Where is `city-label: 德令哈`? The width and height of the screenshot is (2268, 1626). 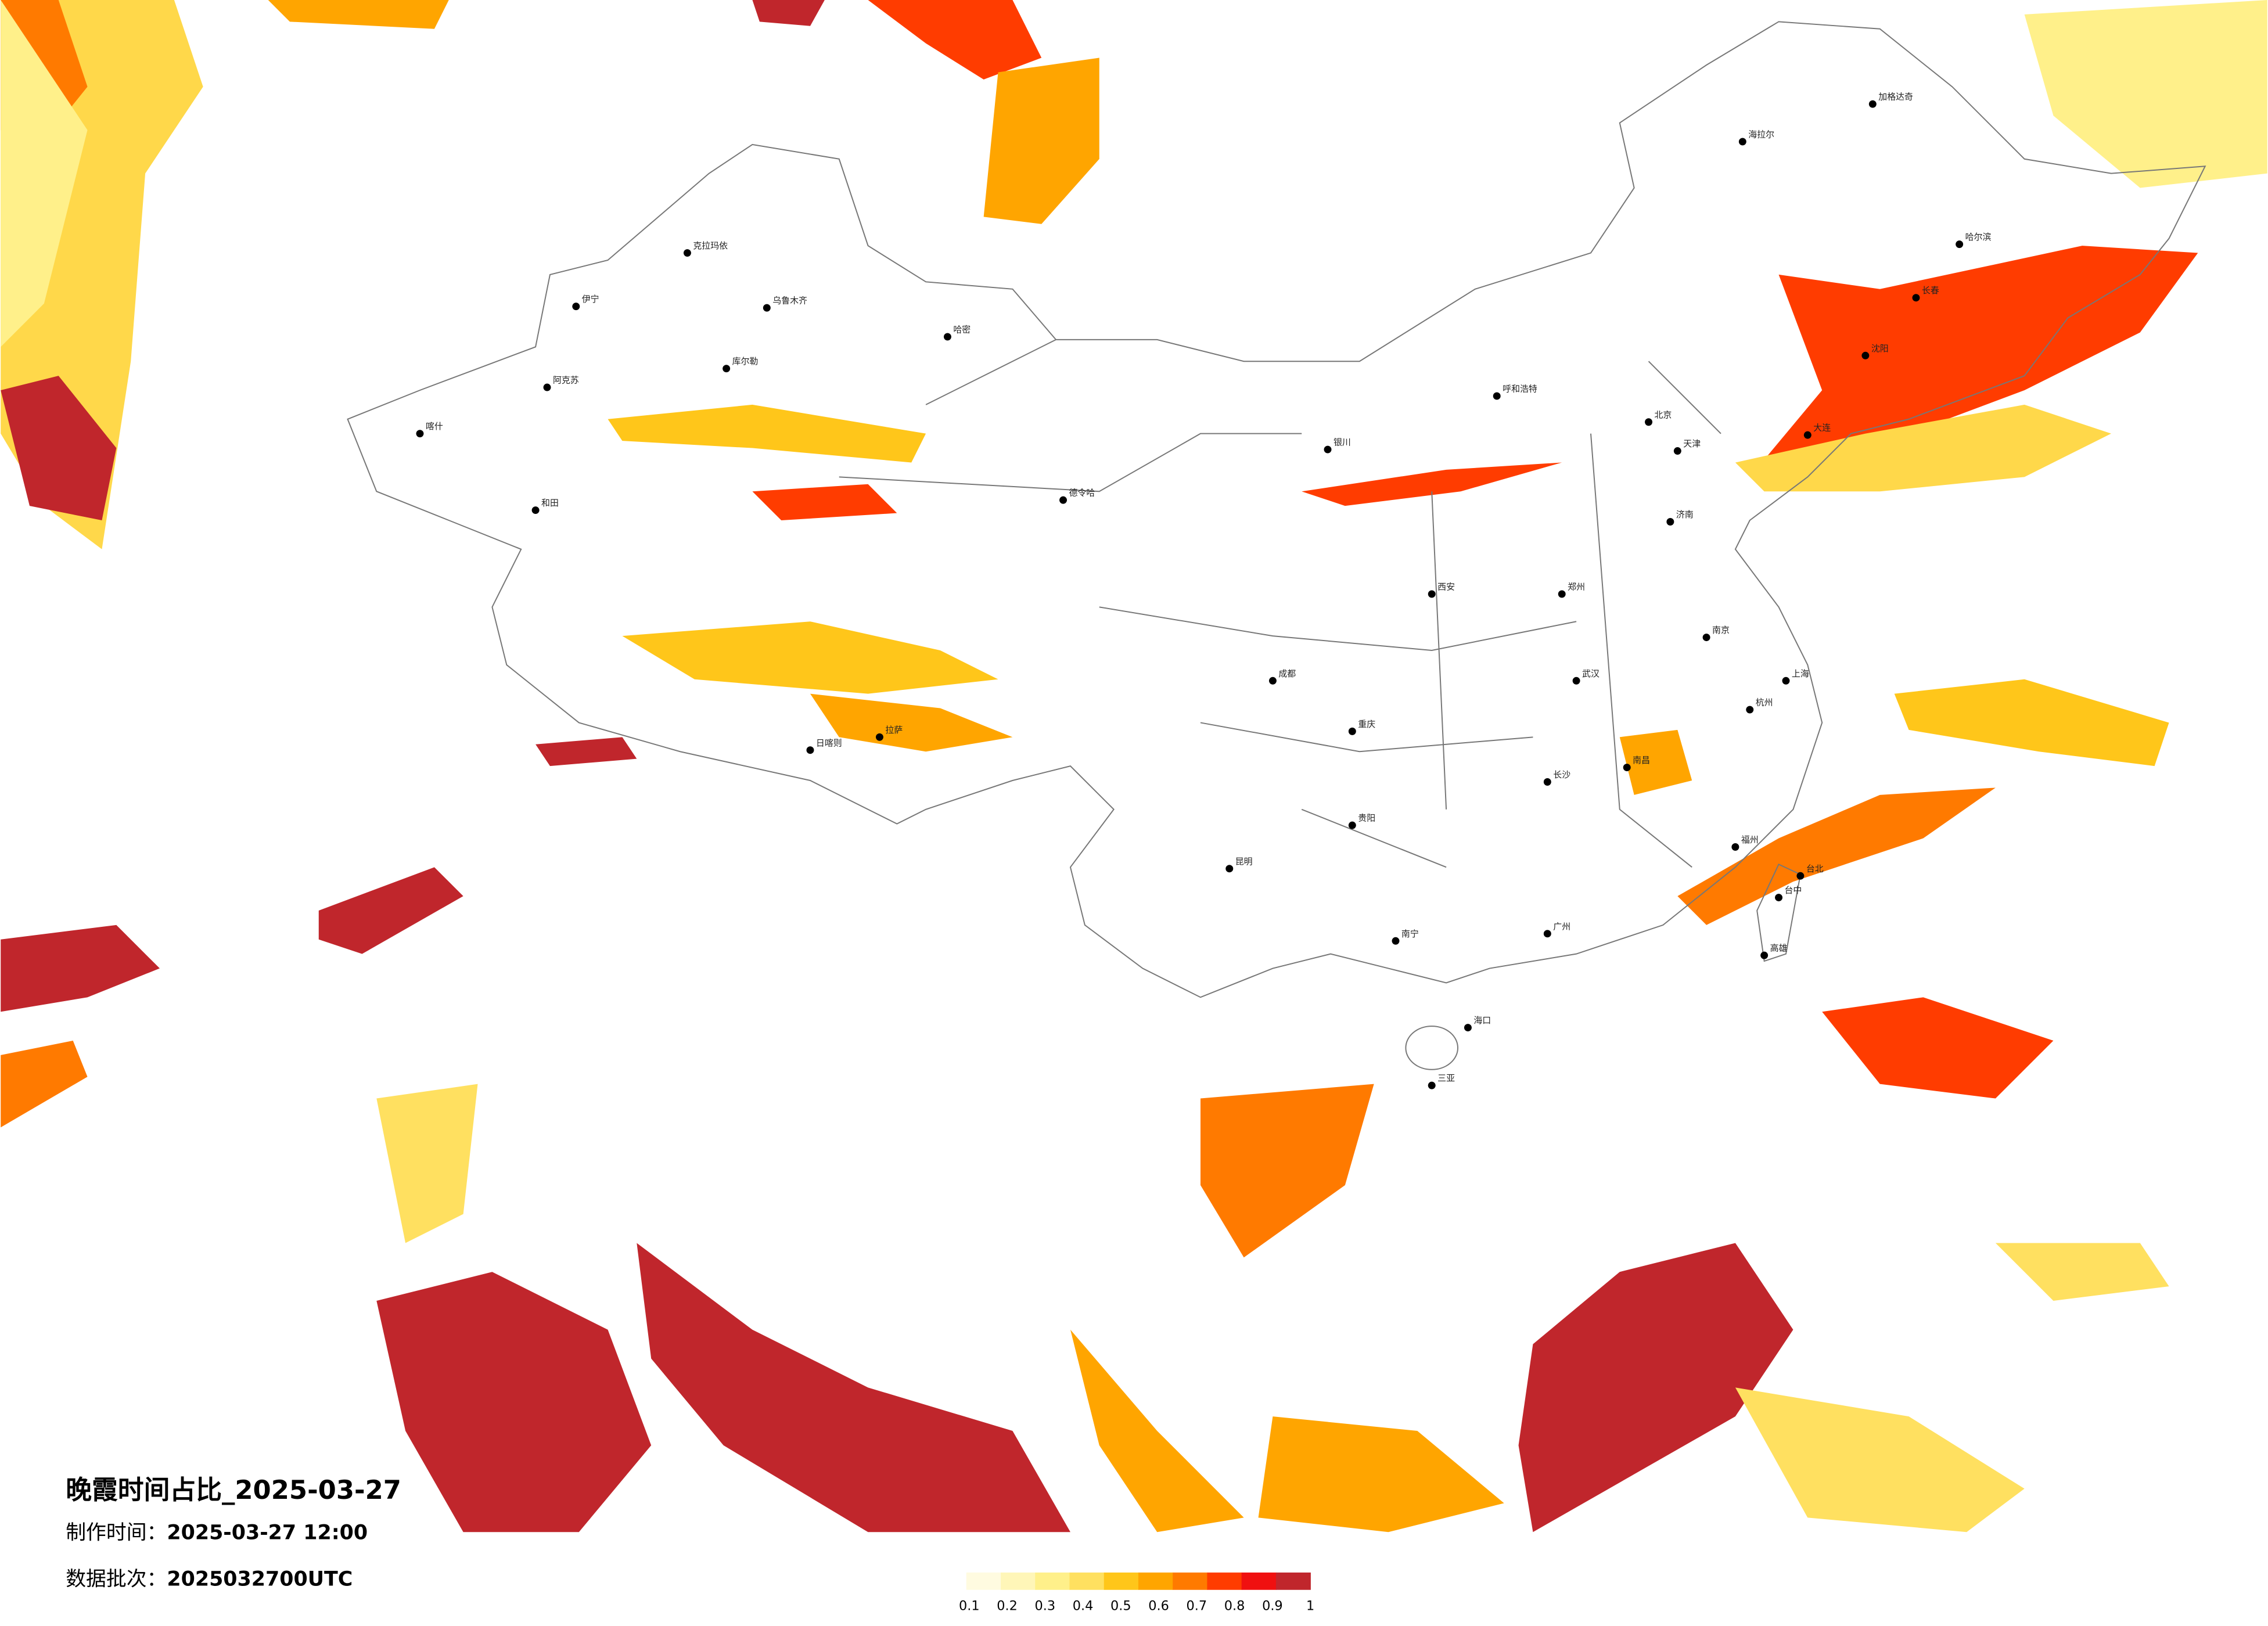
city-label: 德令哈 is located at coordinates (1082, 493).